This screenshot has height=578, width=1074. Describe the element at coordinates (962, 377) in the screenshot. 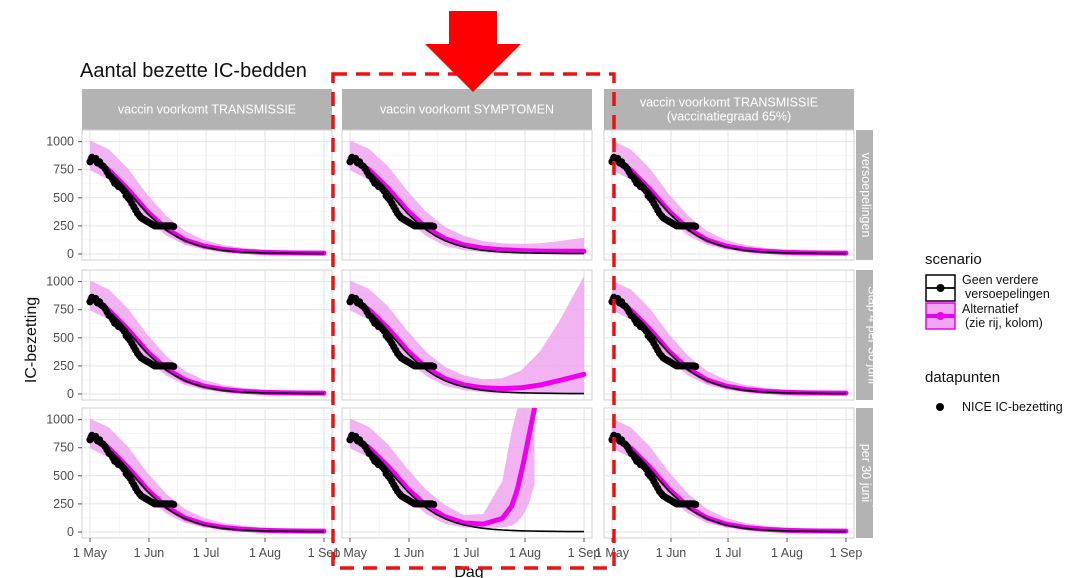

I see `legend-datapoints-title: datapunten` at that location.